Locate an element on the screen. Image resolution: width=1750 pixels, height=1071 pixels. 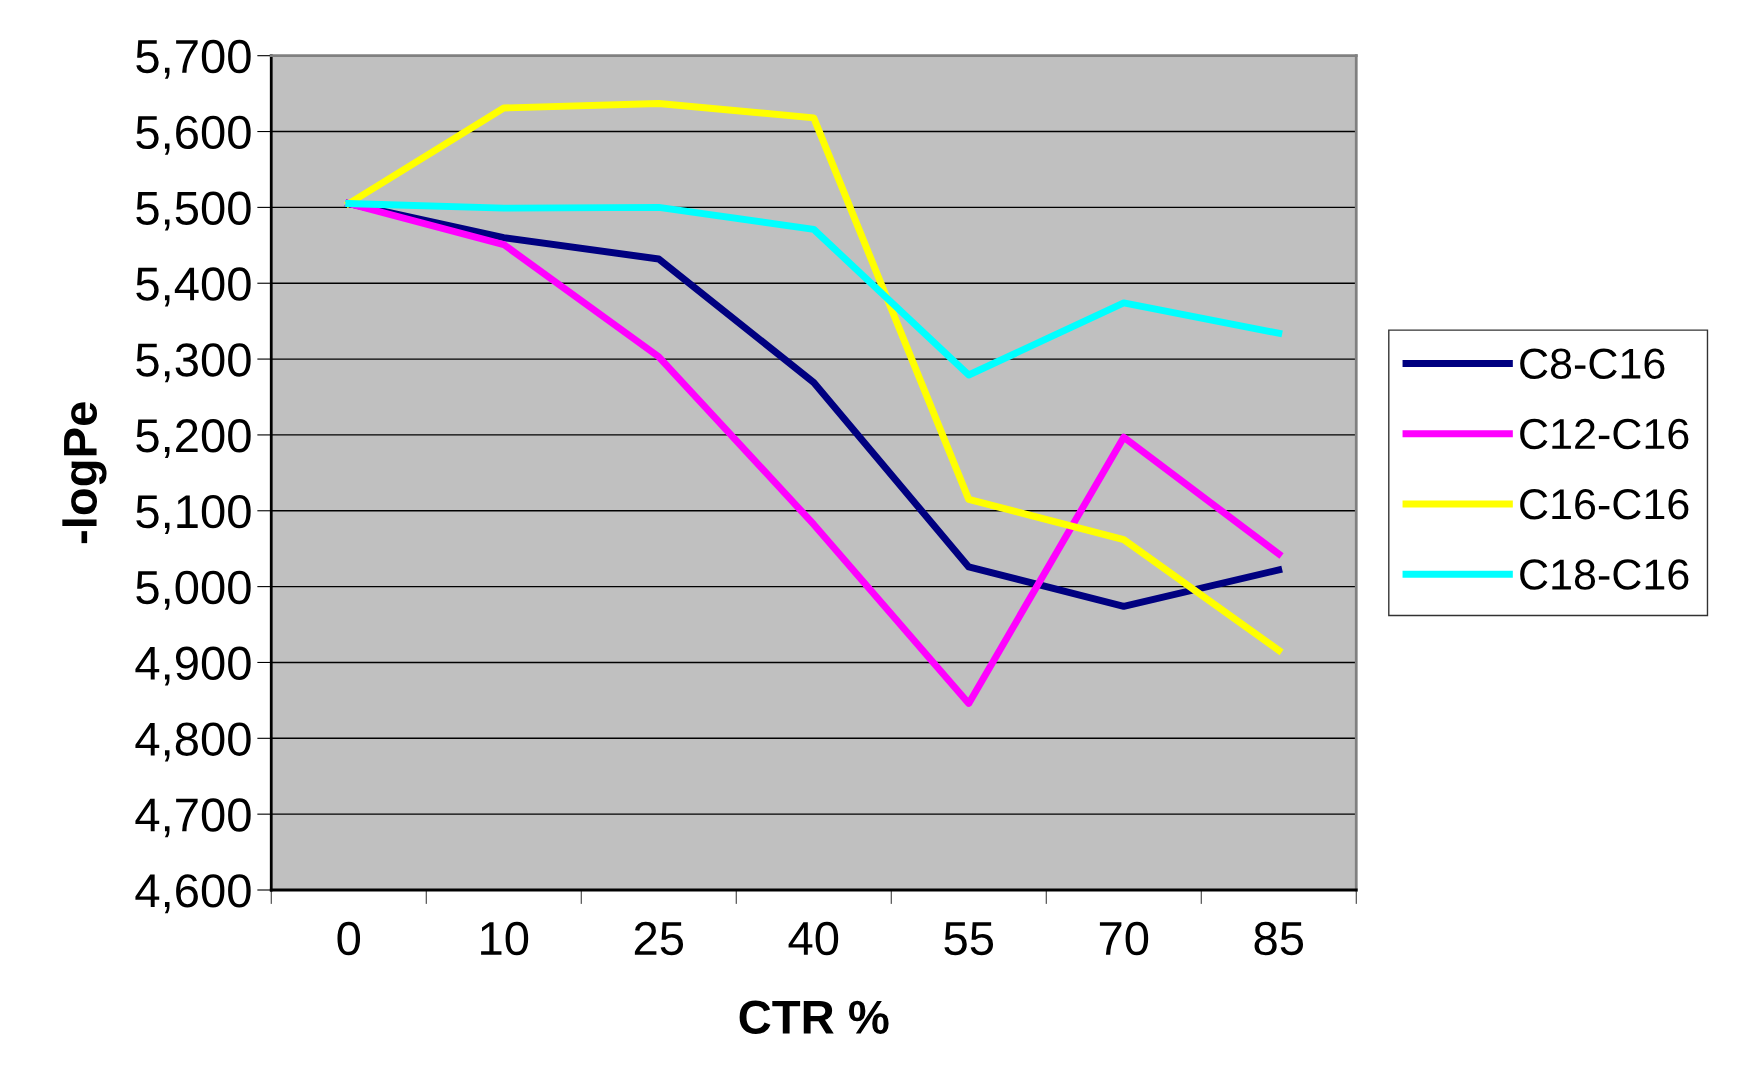
x-tick-label: 0 is located at coordinates (349, 938).